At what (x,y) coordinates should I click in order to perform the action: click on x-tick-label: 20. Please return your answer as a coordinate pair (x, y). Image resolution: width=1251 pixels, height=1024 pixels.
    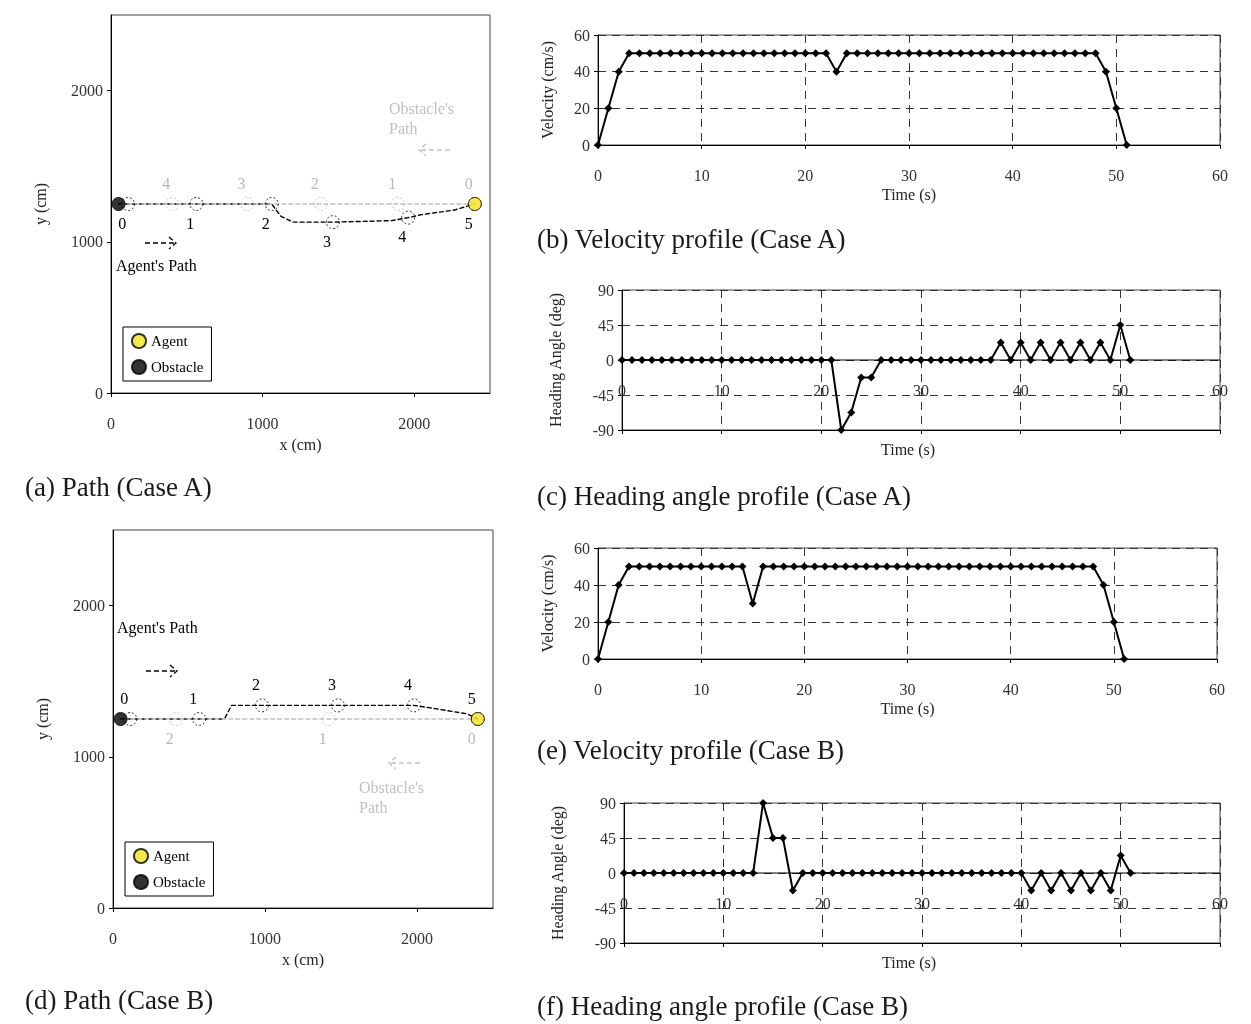
    Looking at the image, I should click on (805, 175).